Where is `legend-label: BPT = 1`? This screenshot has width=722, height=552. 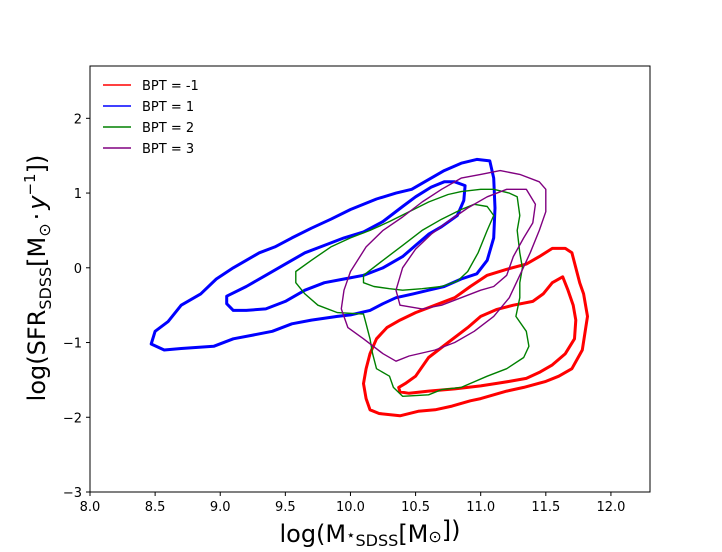 legend-label: BPT = 1 is located at coordinates (168, 107).